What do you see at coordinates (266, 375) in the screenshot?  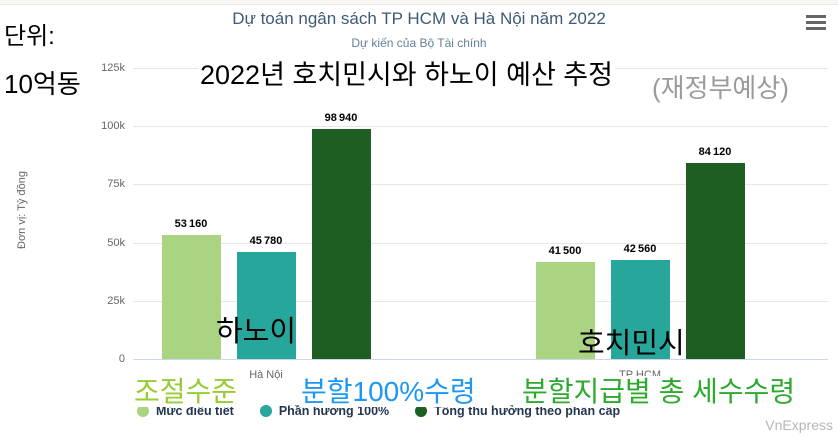 I see `x-axis-label: Hà Nội` at bounding box center [266, 375].